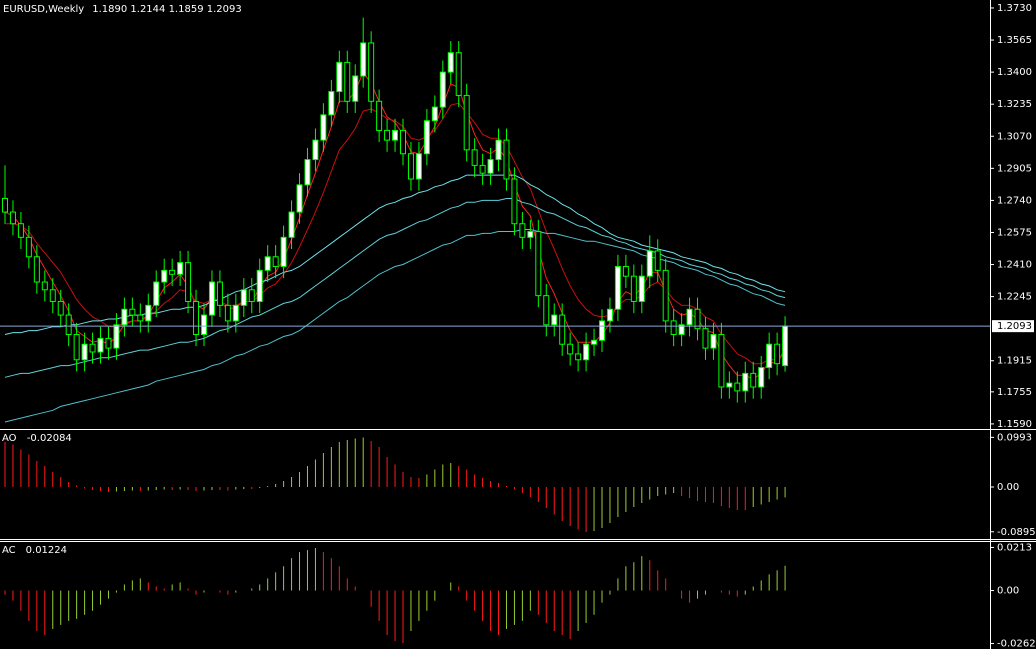 The height and width of the screenshot is (649, 1036). I want to click on last-price-box, so click(1013, 326).